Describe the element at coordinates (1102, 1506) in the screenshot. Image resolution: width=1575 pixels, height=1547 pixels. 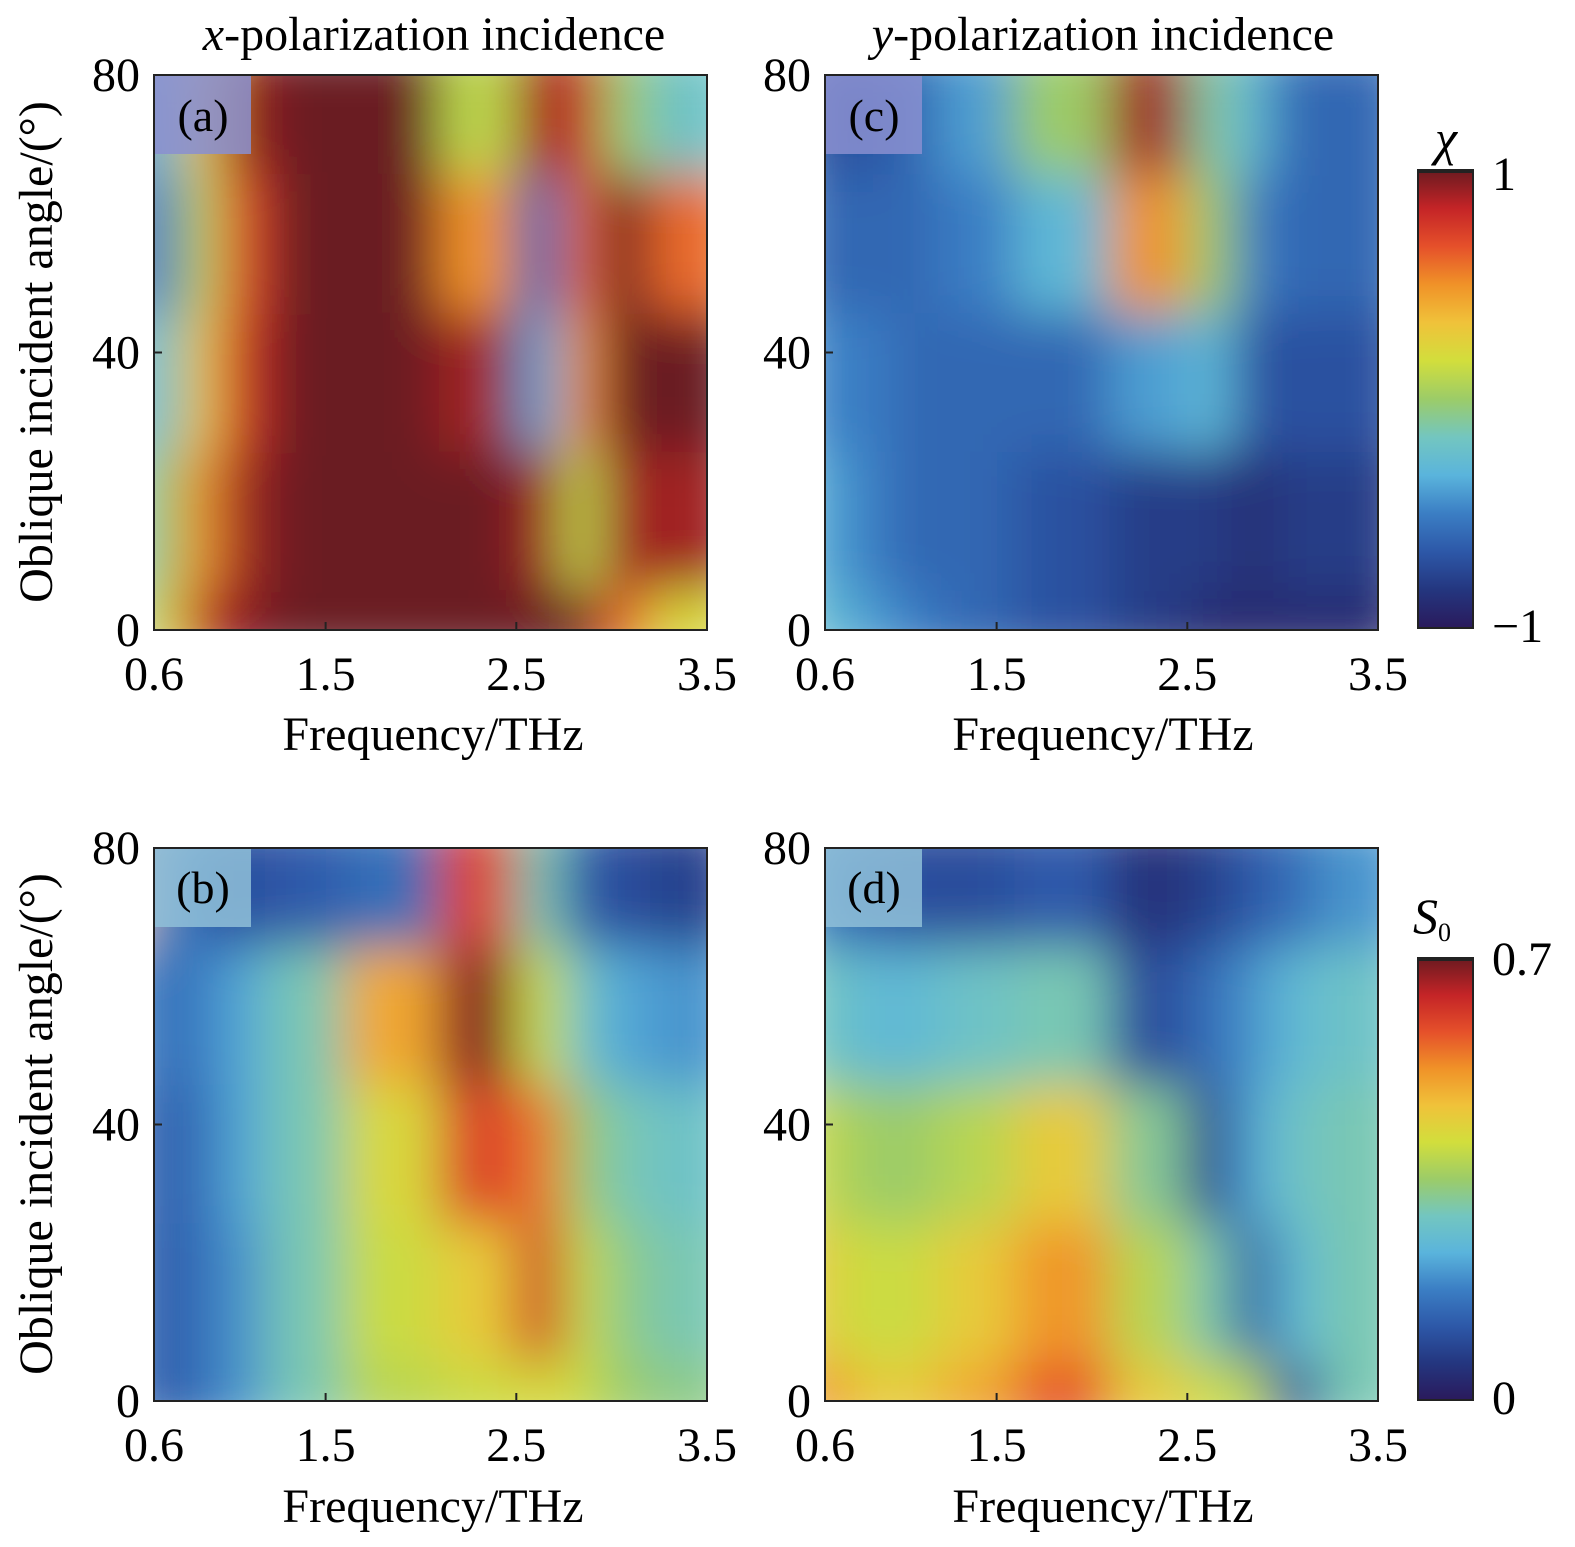
I see `xlabel-d: Frequency/THz` at that location.